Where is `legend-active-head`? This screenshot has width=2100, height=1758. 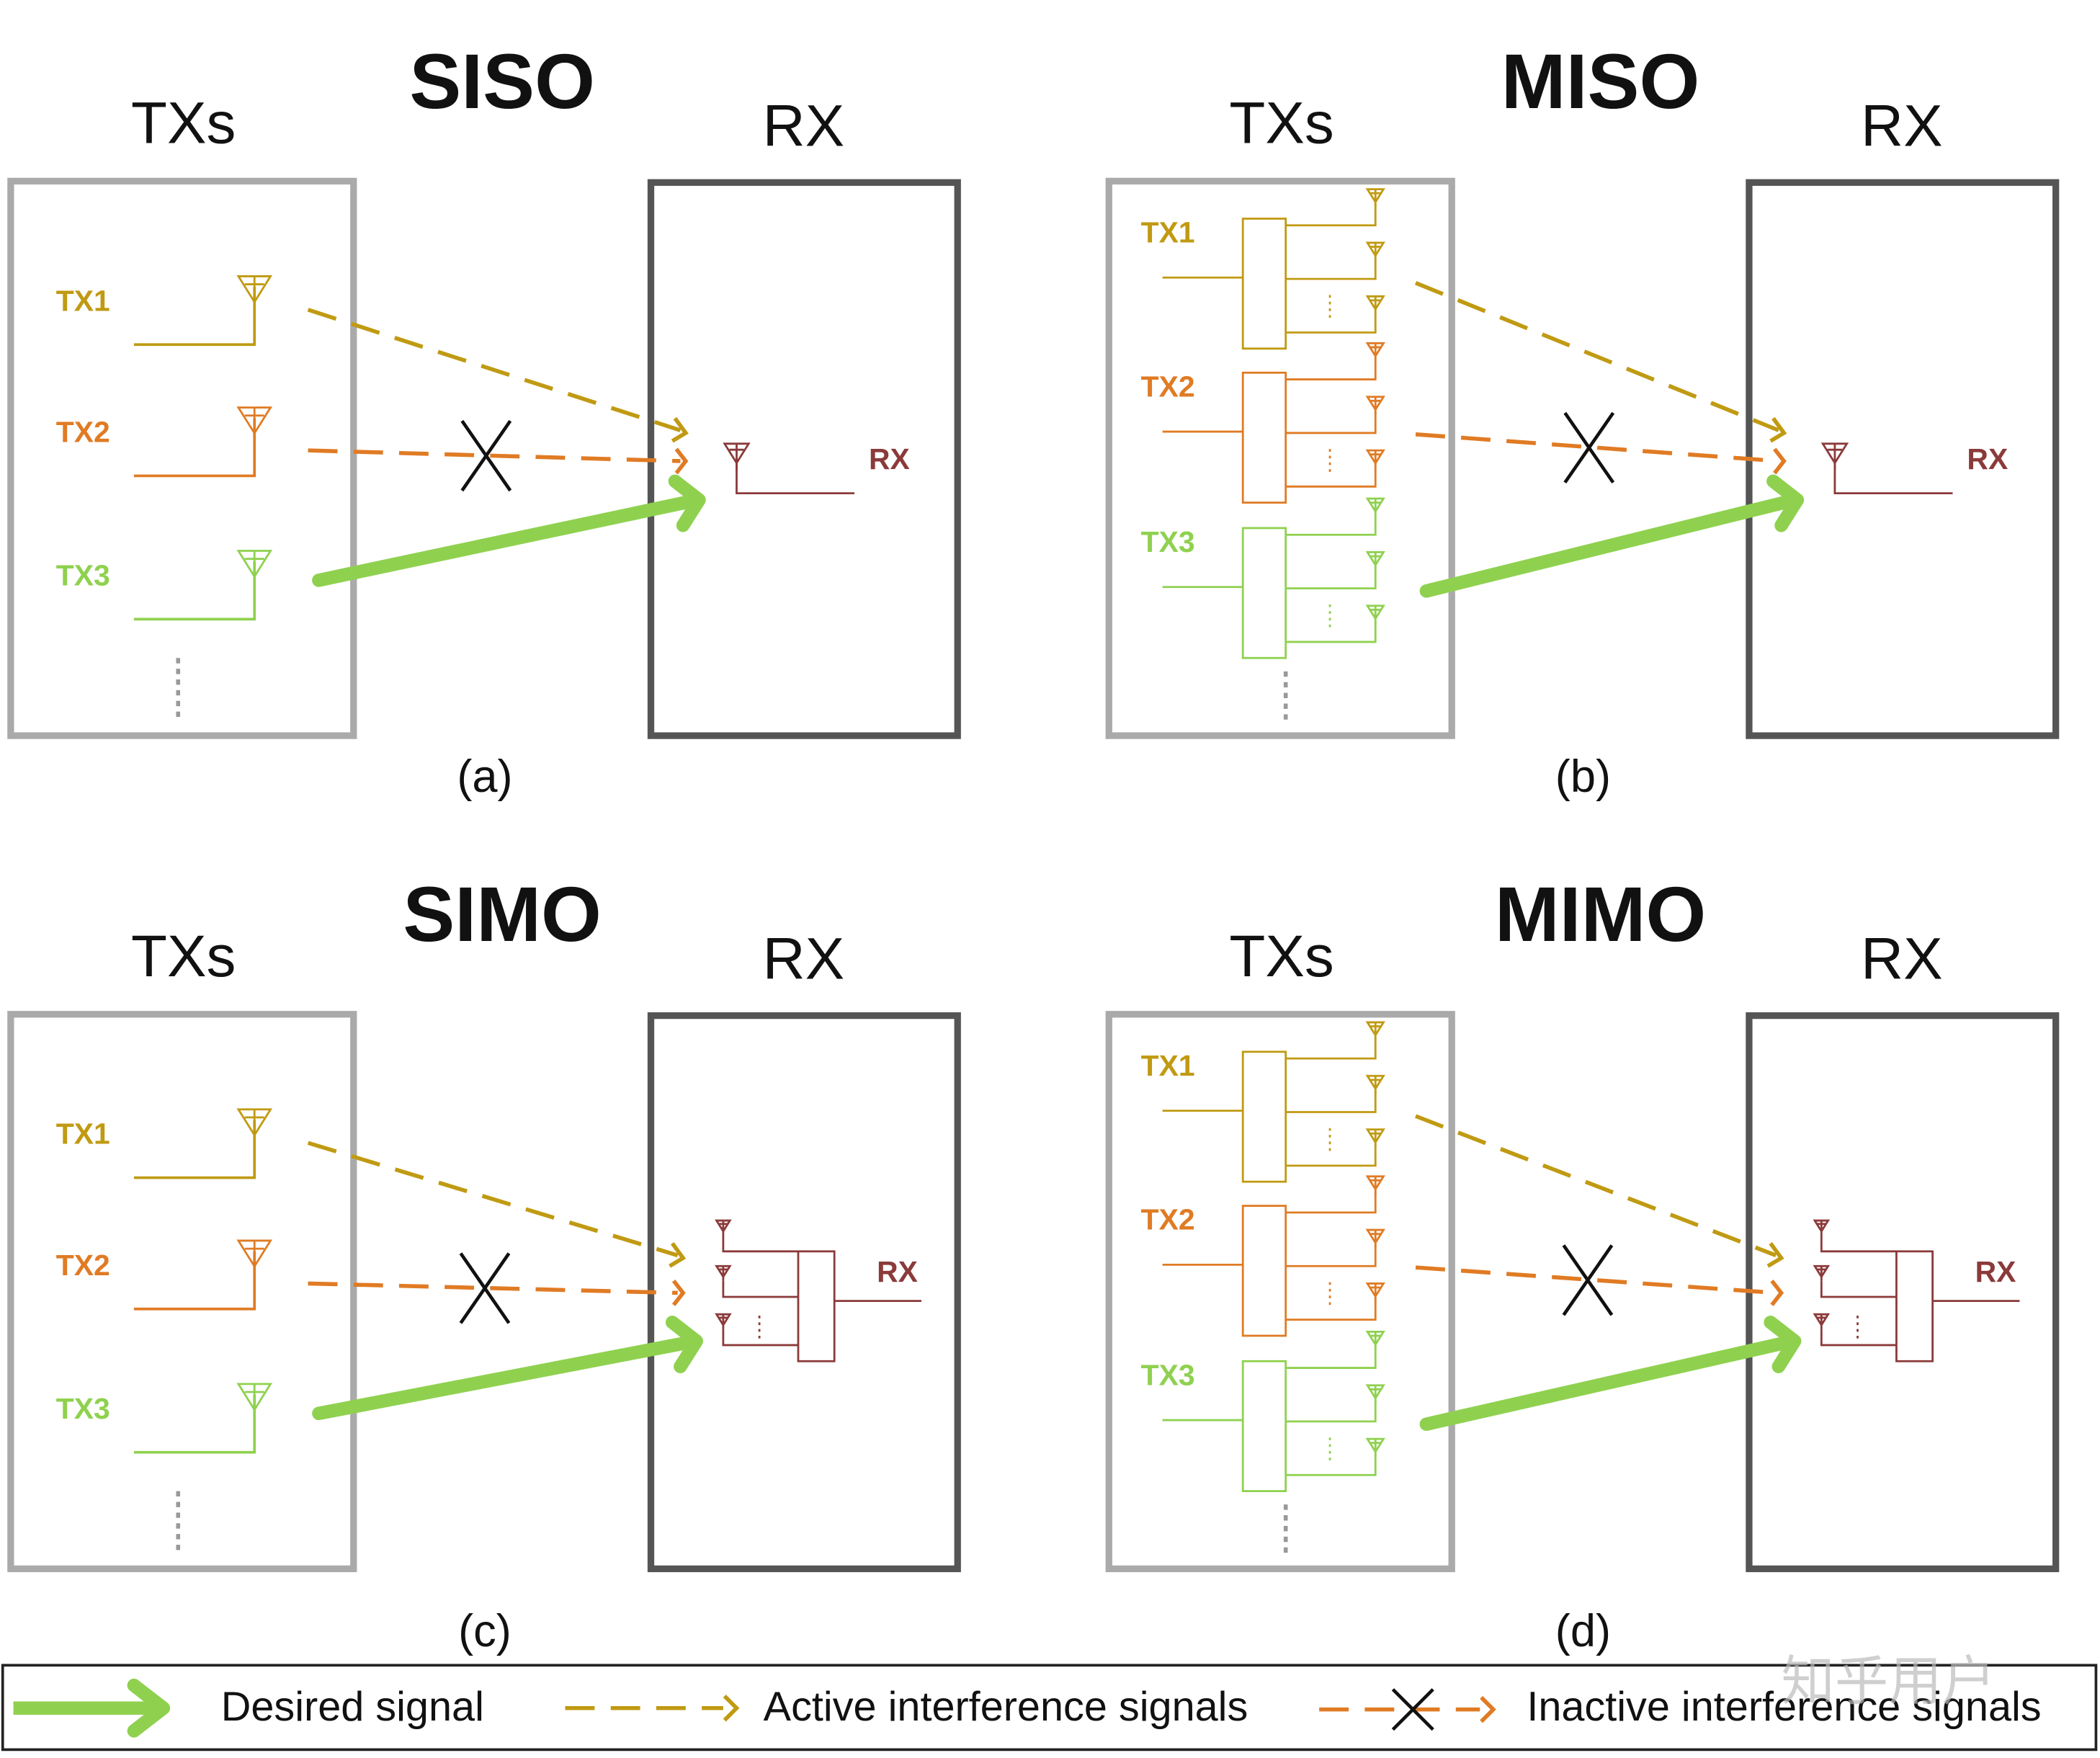
legend-active-head is located at coordinates (731, 1709).